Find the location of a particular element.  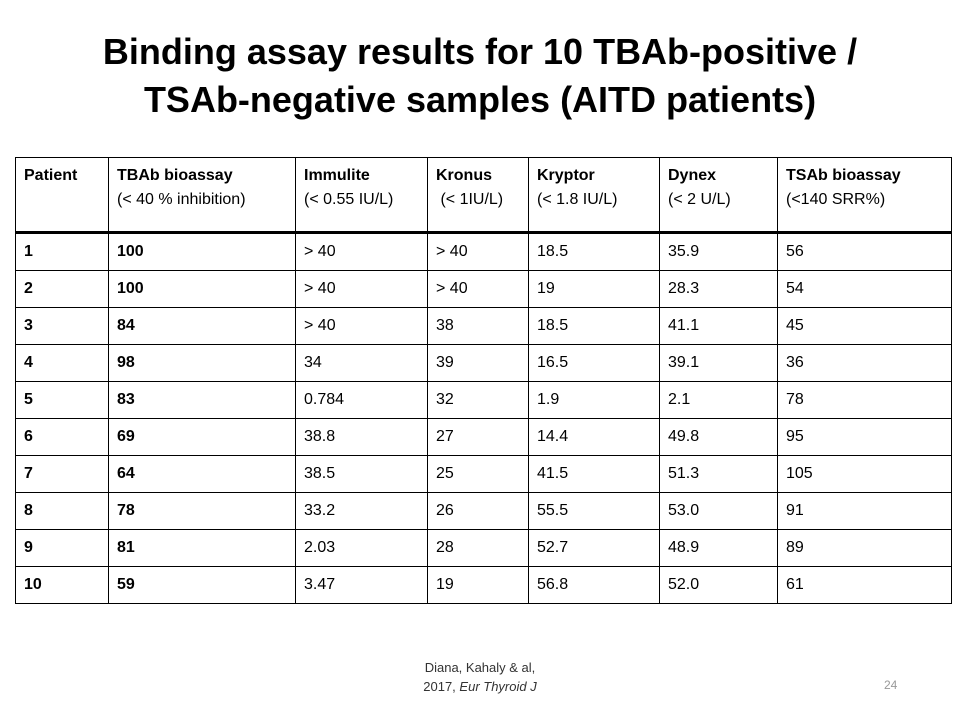

cell-patient: 9 is located at coordinates (62, 548).